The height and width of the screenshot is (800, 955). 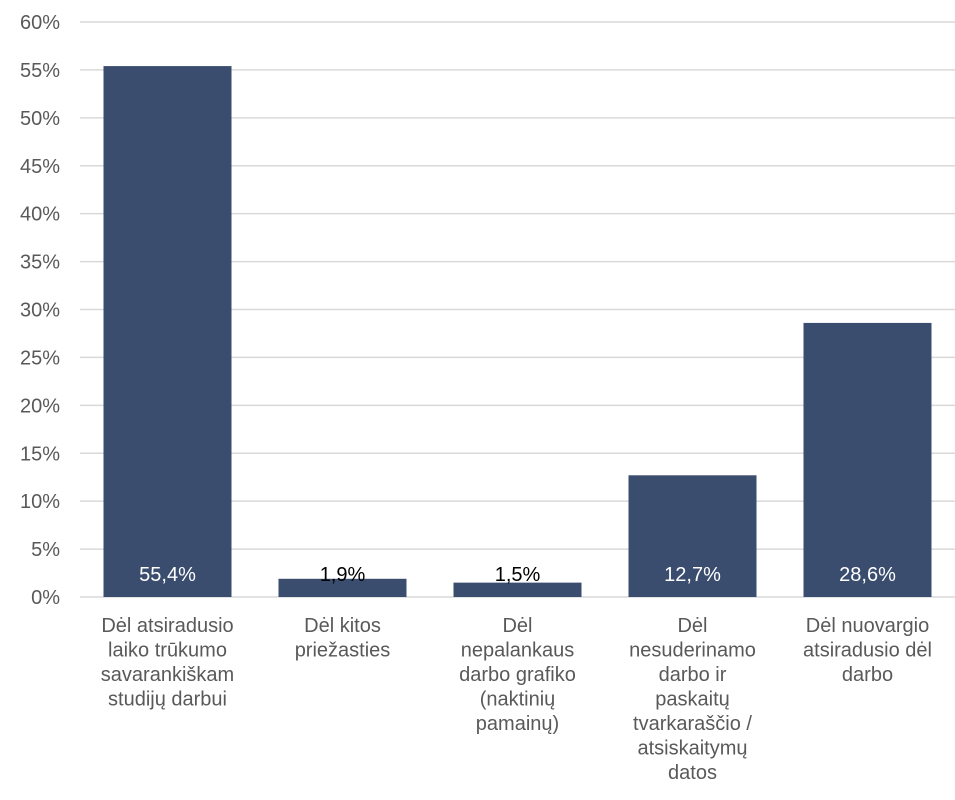 I want to click on y-tick-label: 60%, so click(x=40, y=23).